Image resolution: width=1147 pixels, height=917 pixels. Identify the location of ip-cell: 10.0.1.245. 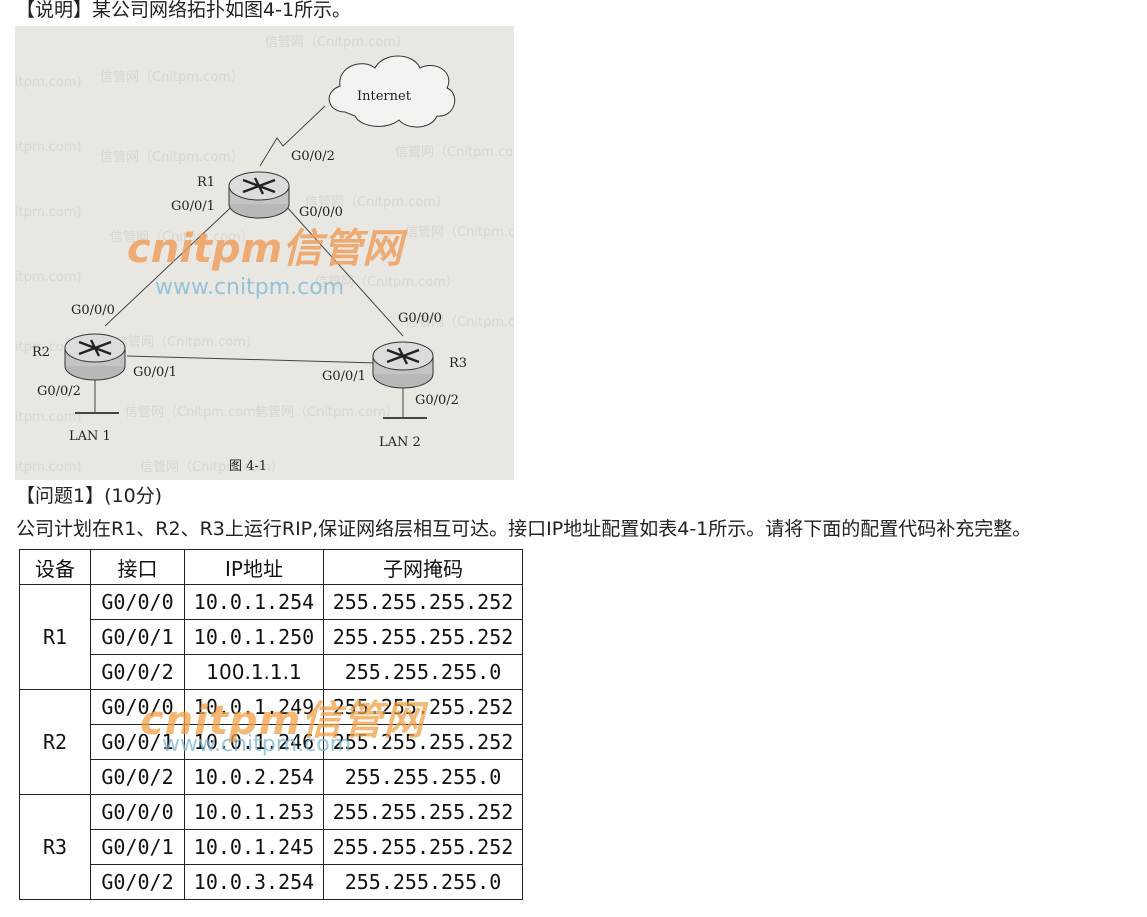
(254, 847).